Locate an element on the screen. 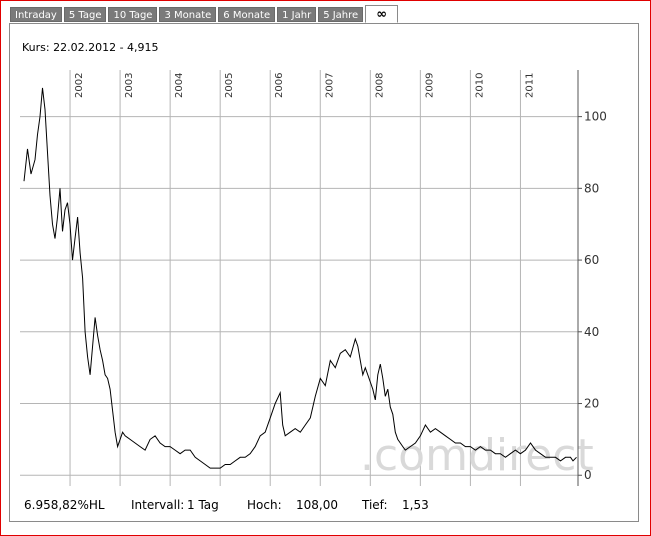  price-quote: Kurs: 22.02.2012 - 4,915 is located at coordinates (90, 47).